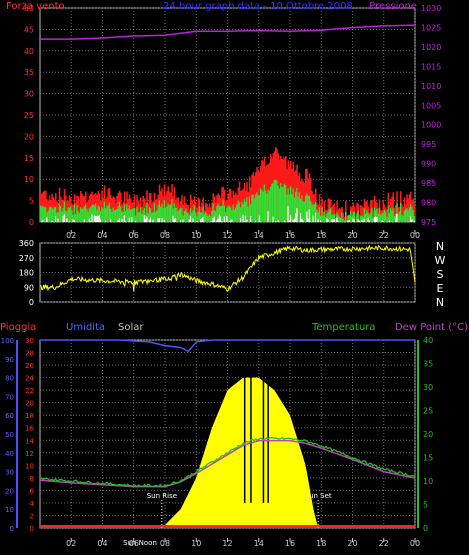 The width and height of the screenshot is (469, 555). I want to click on x-tick-label: 22, so click(384, 543).